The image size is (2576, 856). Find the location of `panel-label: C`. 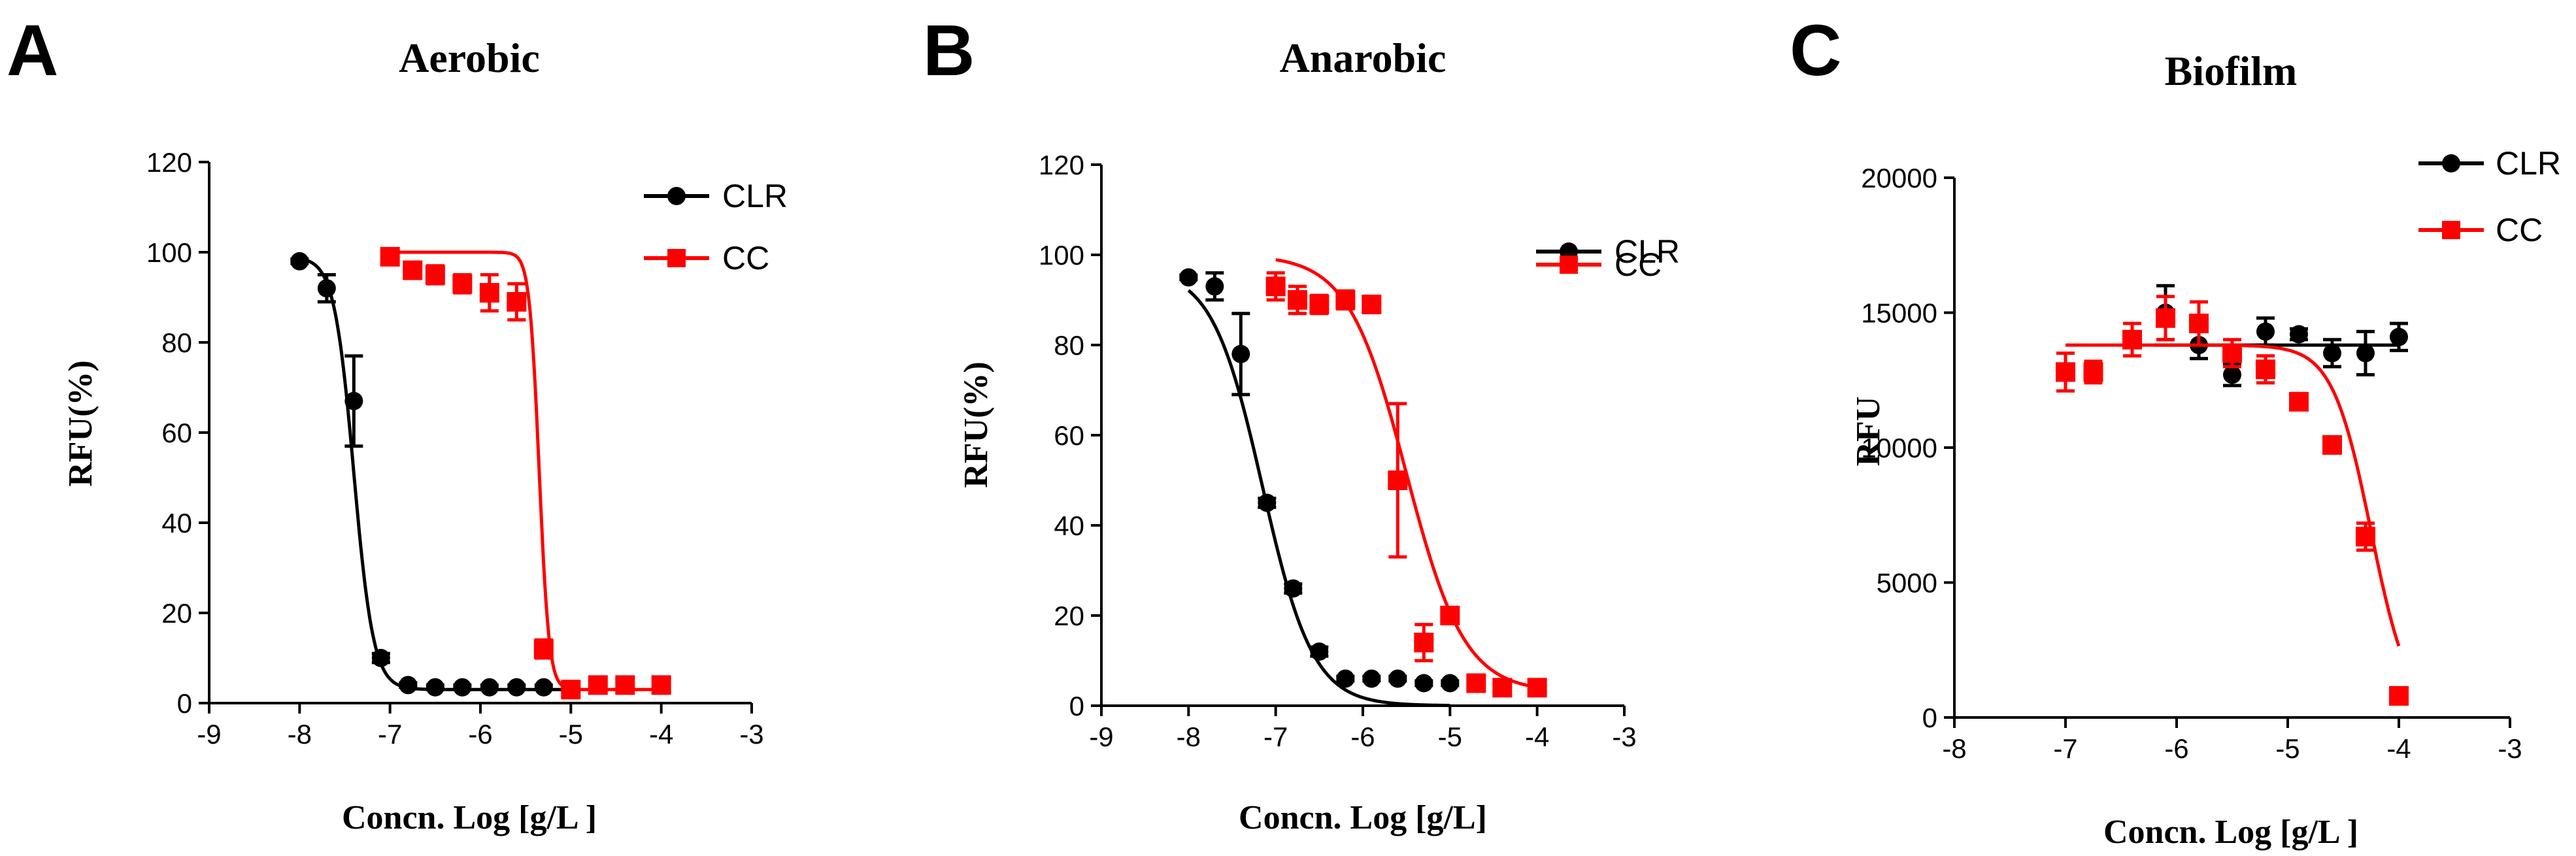

panel-label: C is located at coordinates (1816, 50).